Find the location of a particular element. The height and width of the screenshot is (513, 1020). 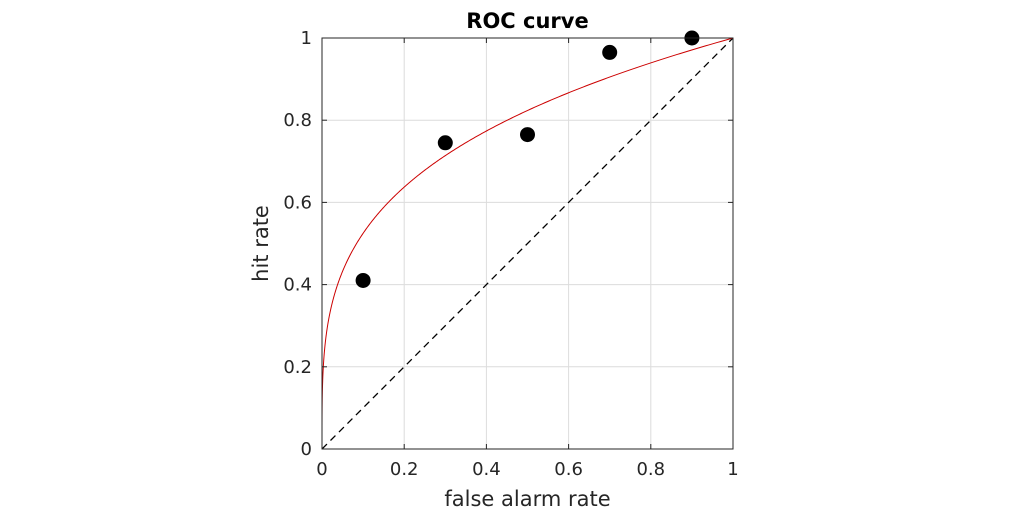

y-tick-label-3: 0.6 is located at coordinates (297, 202).